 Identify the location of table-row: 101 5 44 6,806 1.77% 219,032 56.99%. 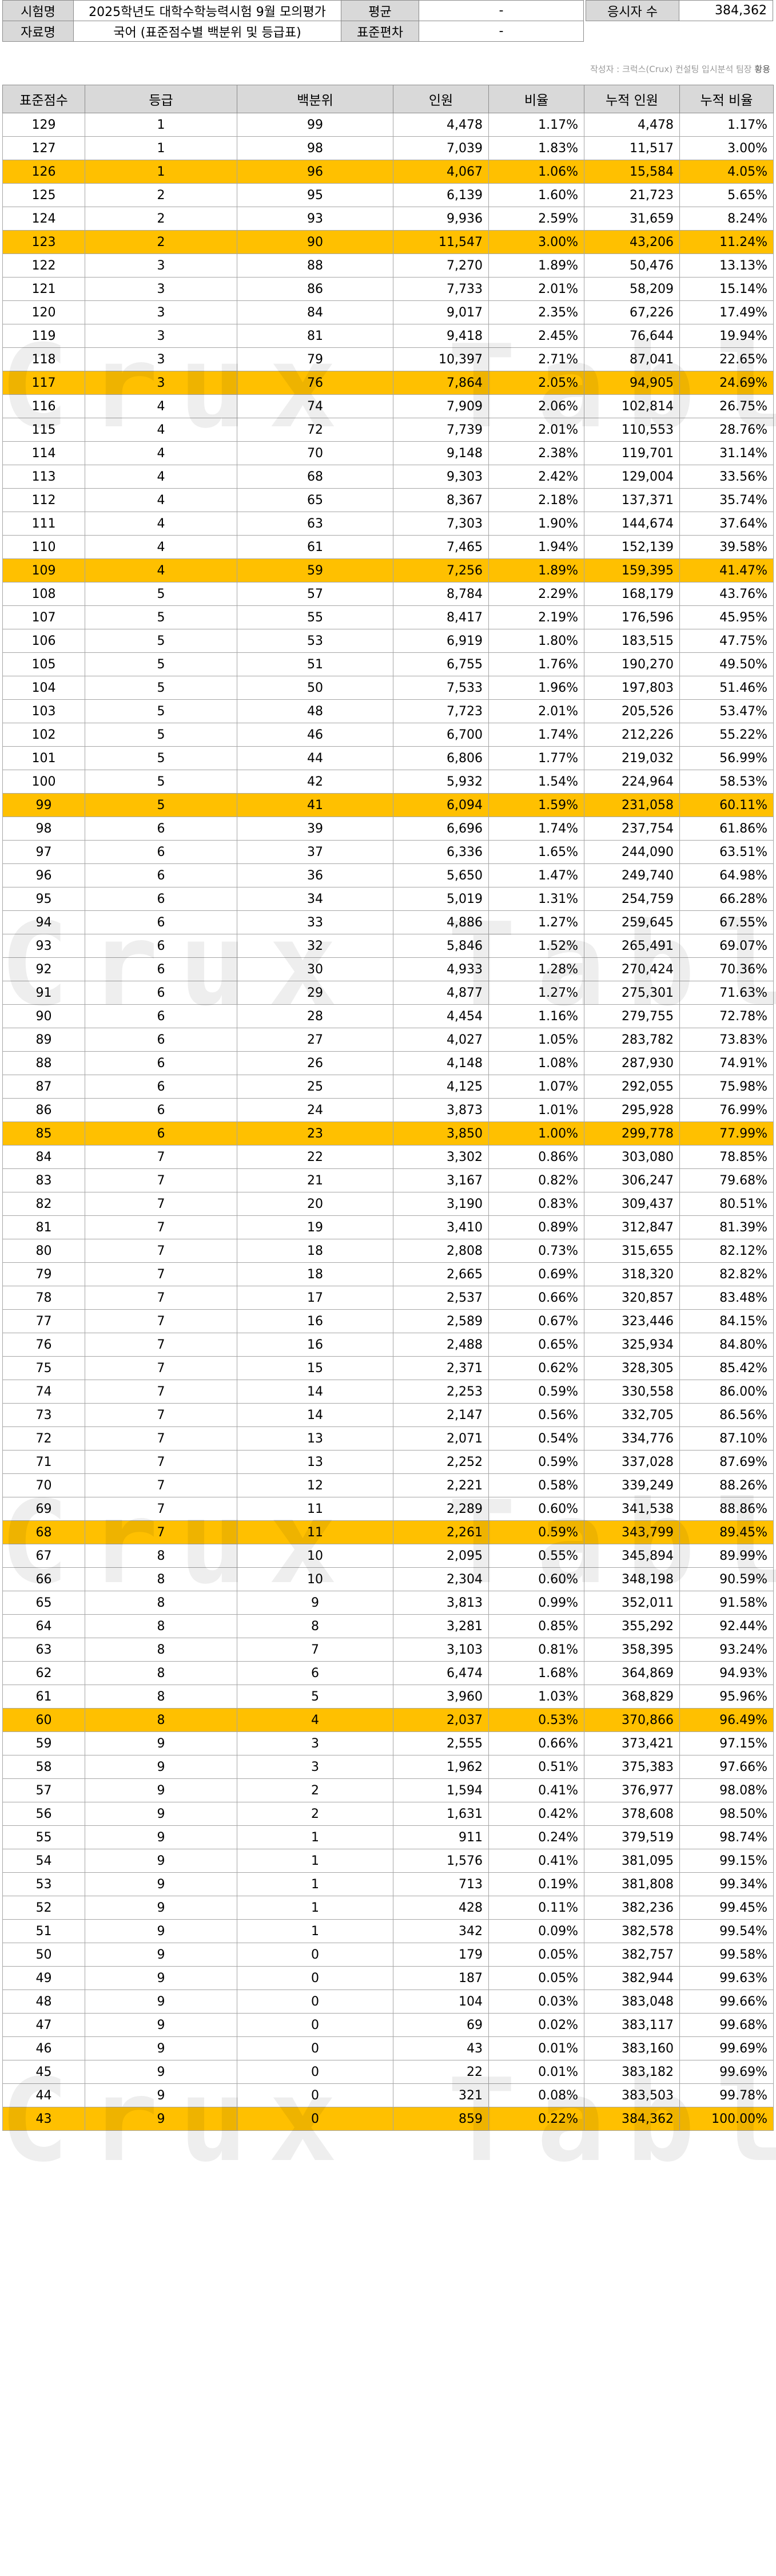
(388, 758).